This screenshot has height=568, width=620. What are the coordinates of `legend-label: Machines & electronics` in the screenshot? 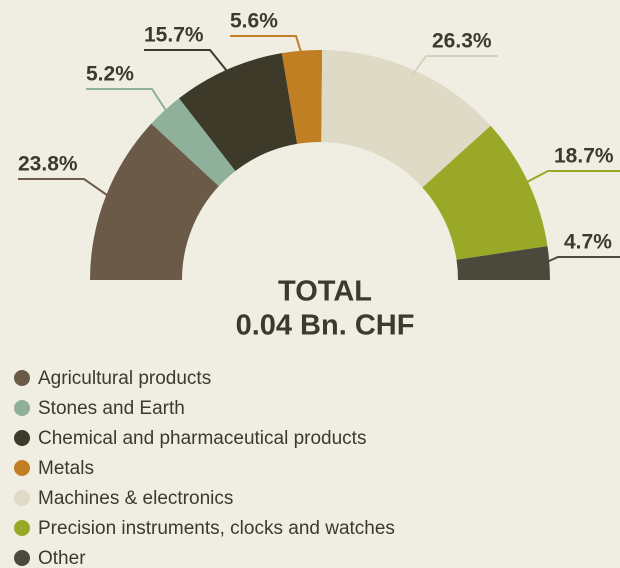 It's located at (135, 498).